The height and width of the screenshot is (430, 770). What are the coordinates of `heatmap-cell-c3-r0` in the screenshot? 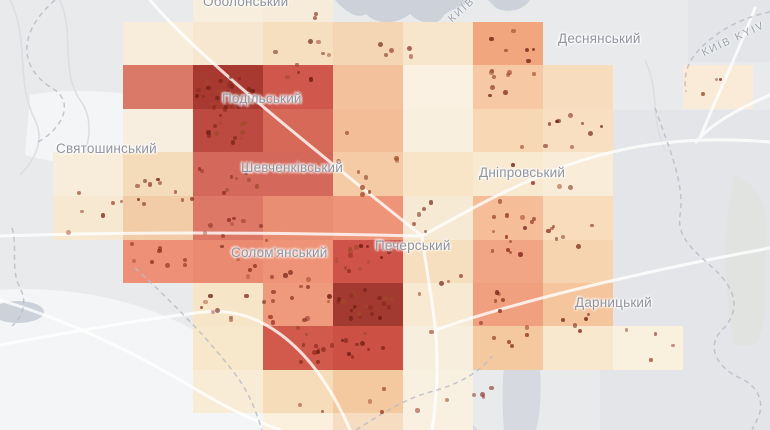 It's located at (228, 11).